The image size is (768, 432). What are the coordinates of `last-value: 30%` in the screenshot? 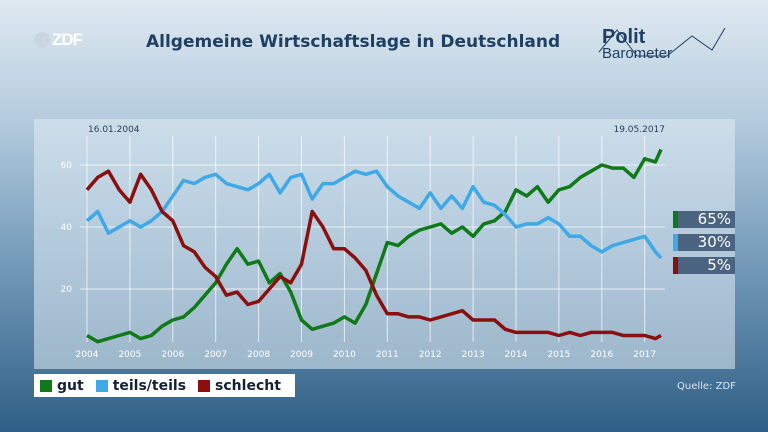 It's located at (714, 242).